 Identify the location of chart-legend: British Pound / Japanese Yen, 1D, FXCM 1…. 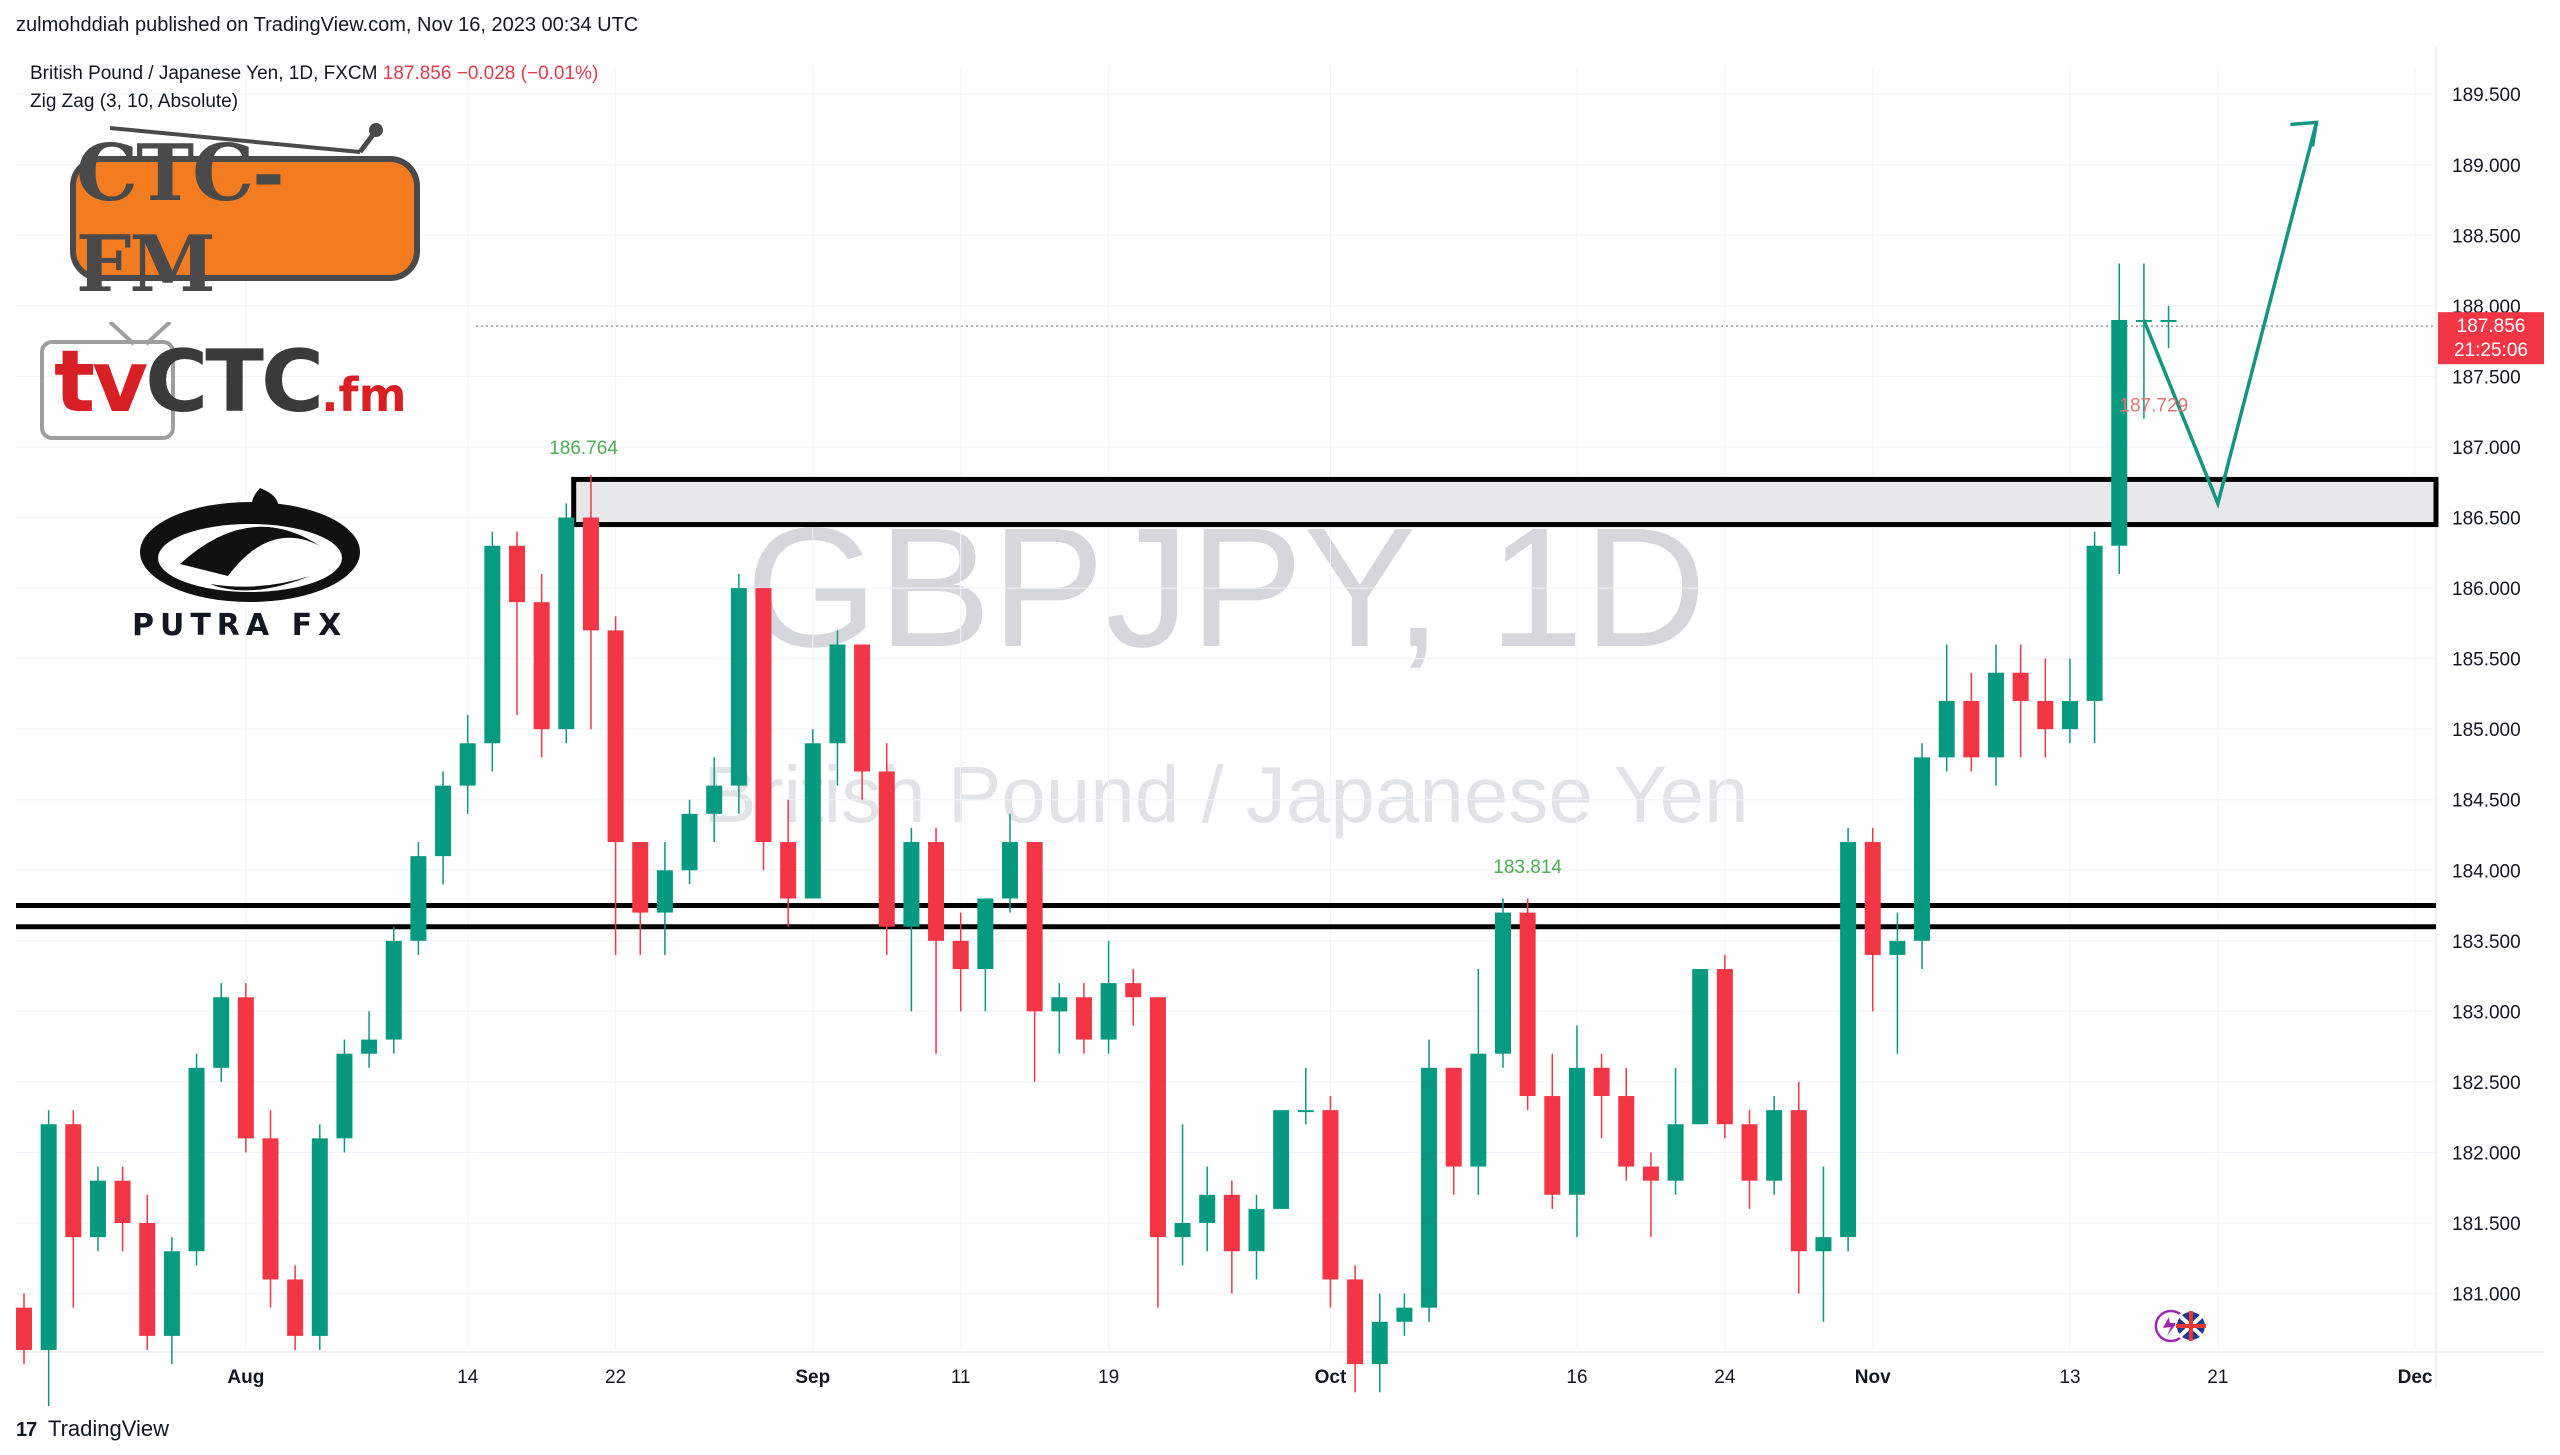
(314, 88).